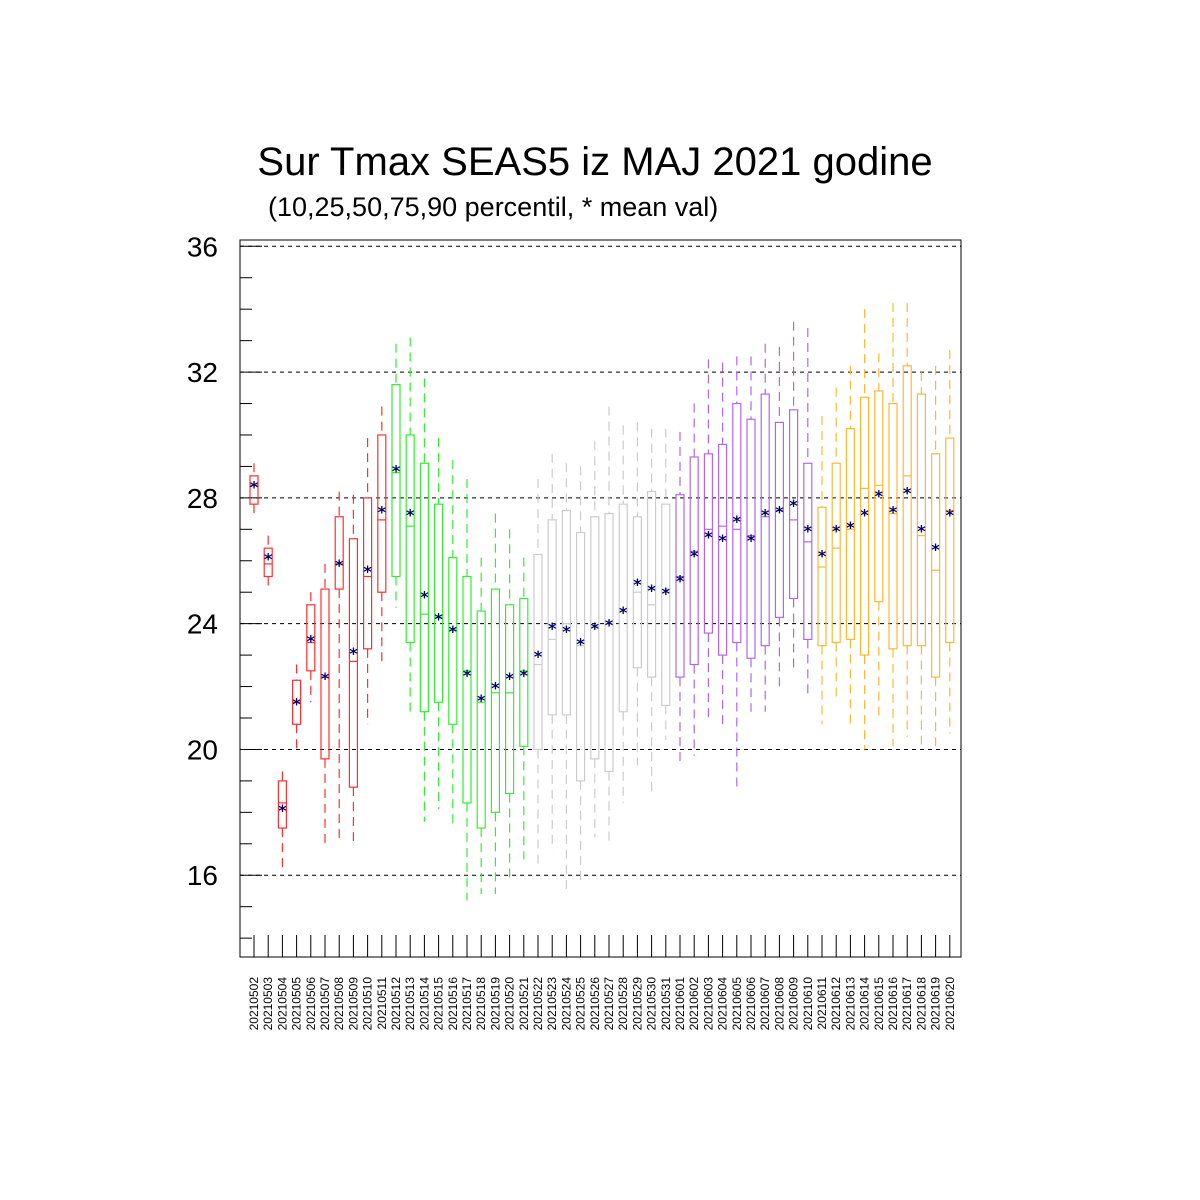 The width and height of the screenshot is (1200, 1200). Describe the element at coordinates (595, 1004) in the screenshot. I see `x-tick-label: 20210526` at that location.